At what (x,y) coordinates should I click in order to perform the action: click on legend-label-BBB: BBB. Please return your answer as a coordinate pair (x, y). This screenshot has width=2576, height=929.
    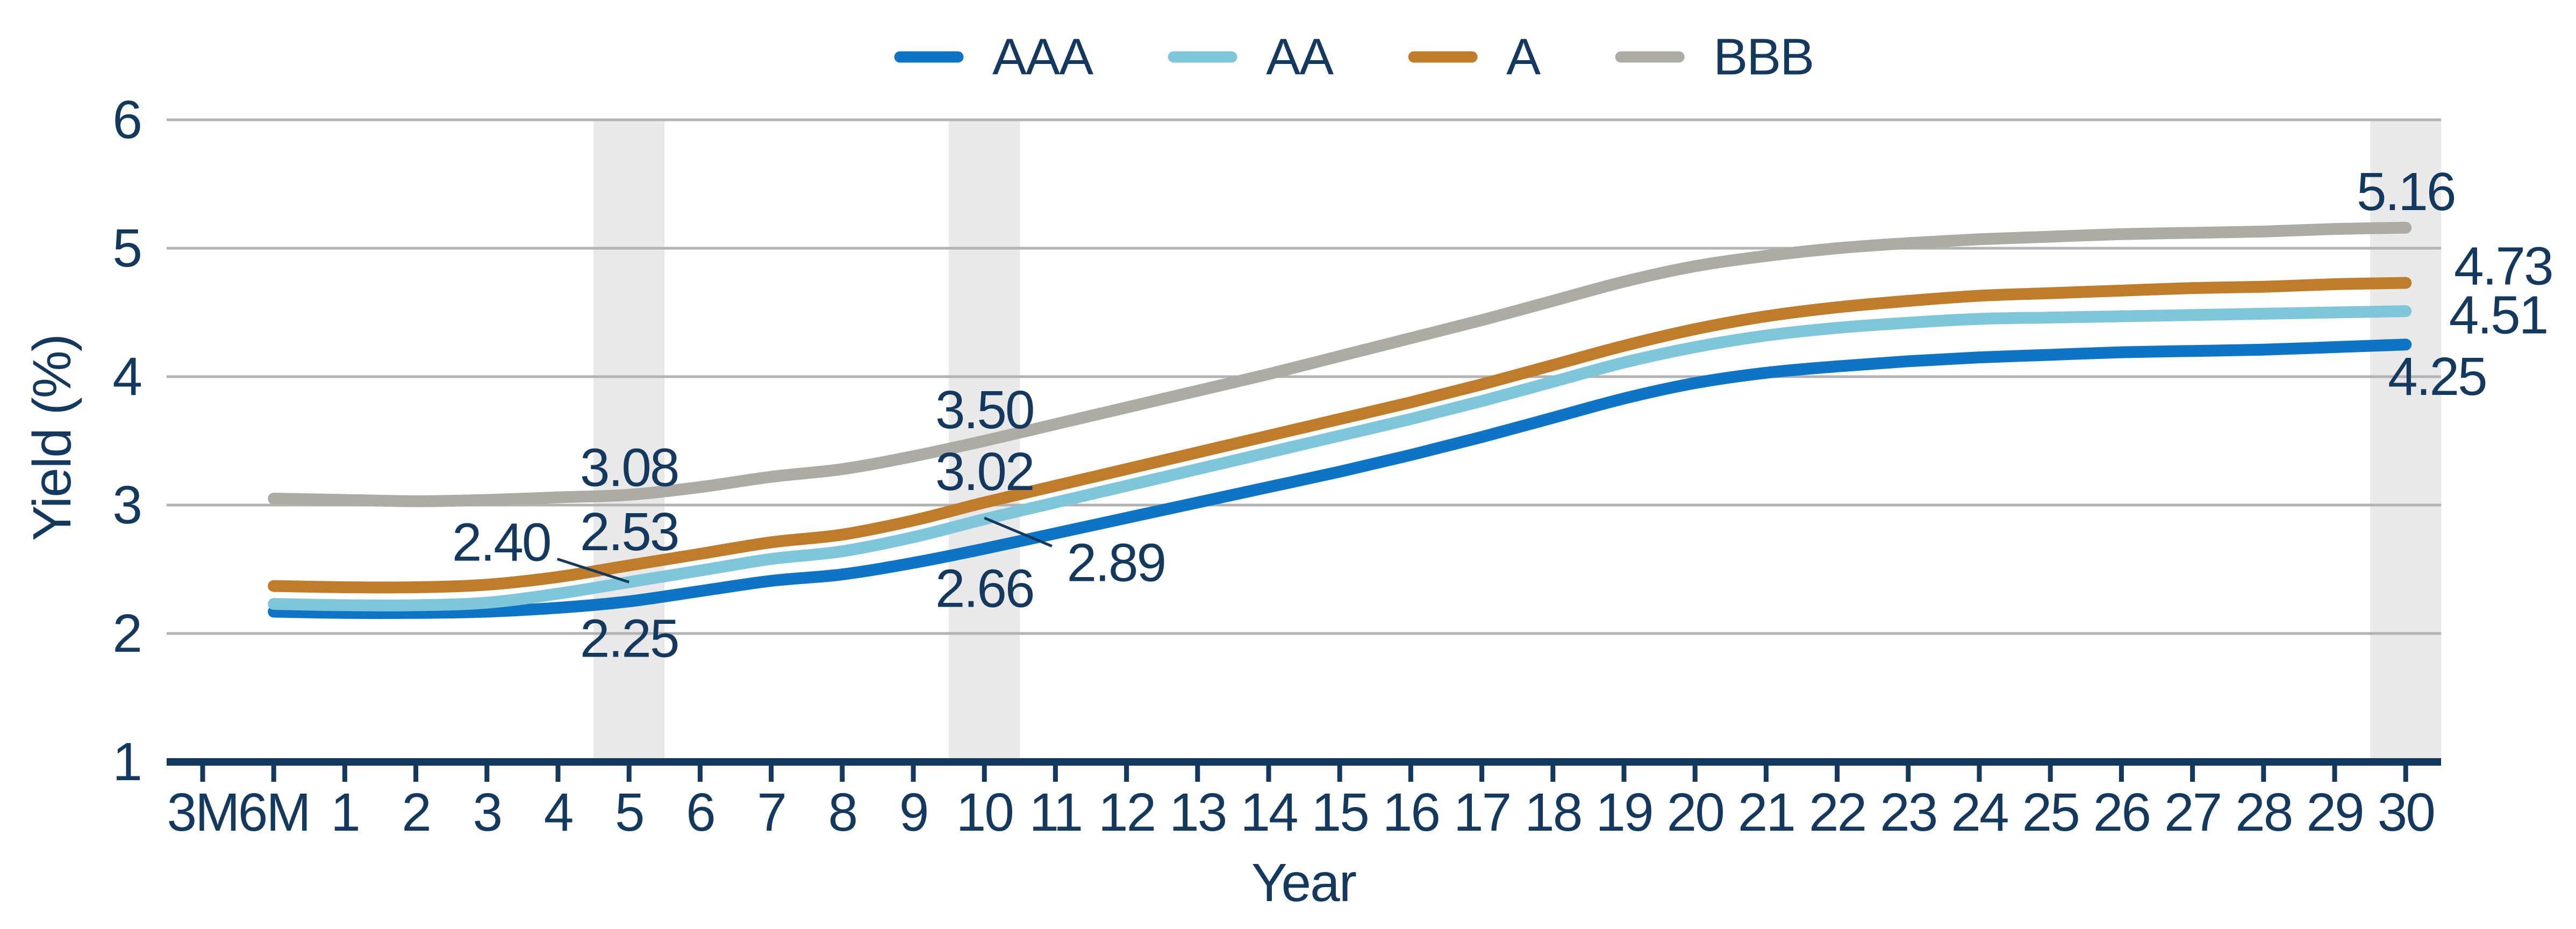
    Looking at the image, I should click on (1763, 57).